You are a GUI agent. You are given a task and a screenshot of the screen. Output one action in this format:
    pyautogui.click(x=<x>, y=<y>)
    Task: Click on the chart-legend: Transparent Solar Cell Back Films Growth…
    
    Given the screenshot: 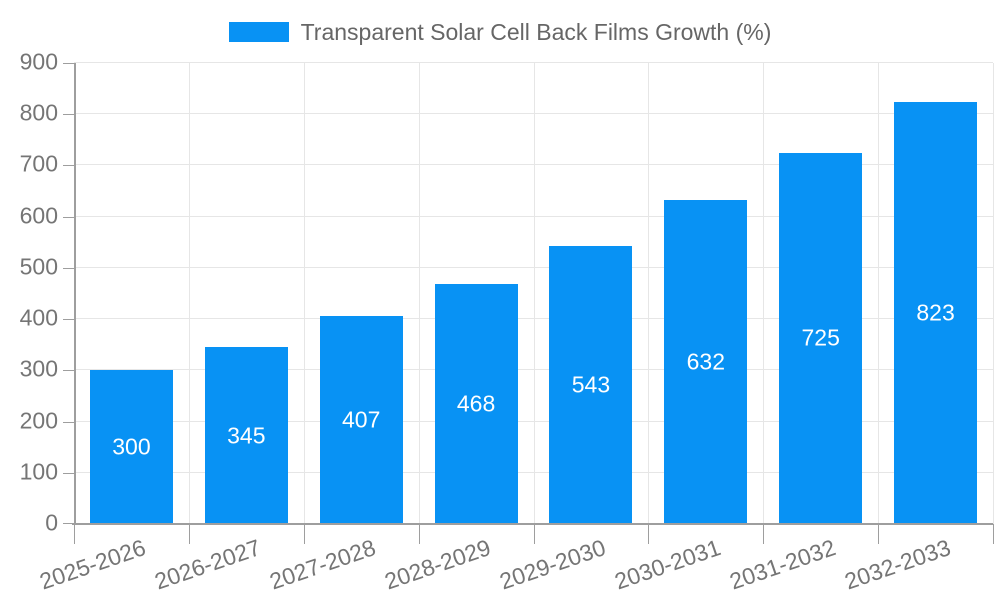 What is the action you would take?
    pyautogui.click(x=500, y=32)
    